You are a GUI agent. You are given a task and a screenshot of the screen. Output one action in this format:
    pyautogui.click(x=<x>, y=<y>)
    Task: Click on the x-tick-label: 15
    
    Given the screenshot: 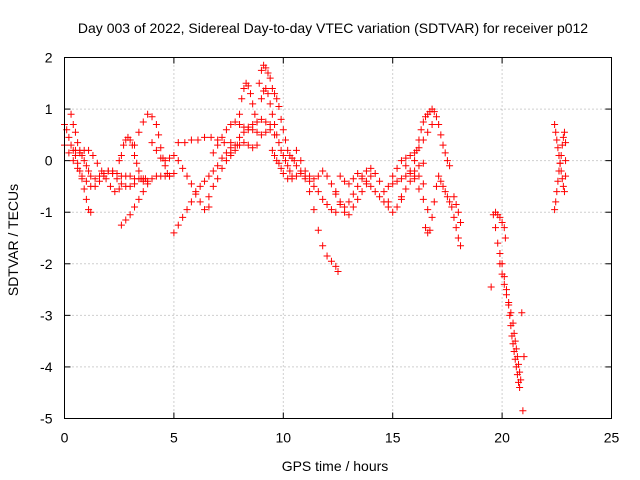 What is the action you would take?
    pyautogui.click(x=393, y=438)
    